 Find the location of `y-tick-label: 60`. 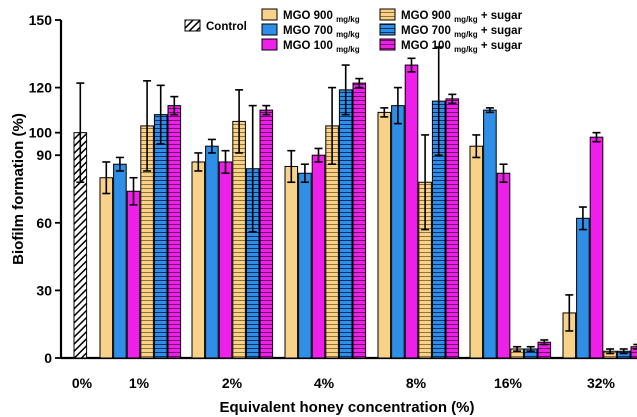

y-tick-label: 60 is located at coordinates (44, 223).